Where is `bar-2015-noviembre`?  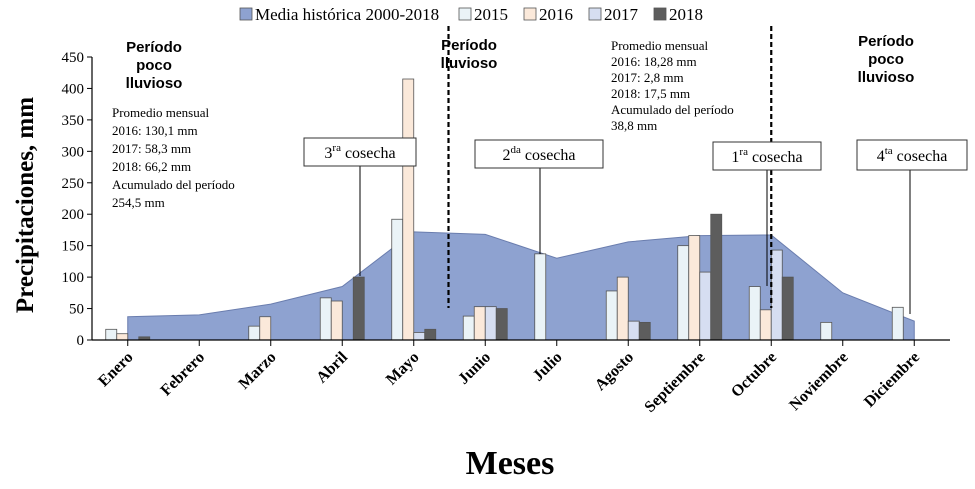 bar-2015-noviembre is located at coordinates (826, 331).